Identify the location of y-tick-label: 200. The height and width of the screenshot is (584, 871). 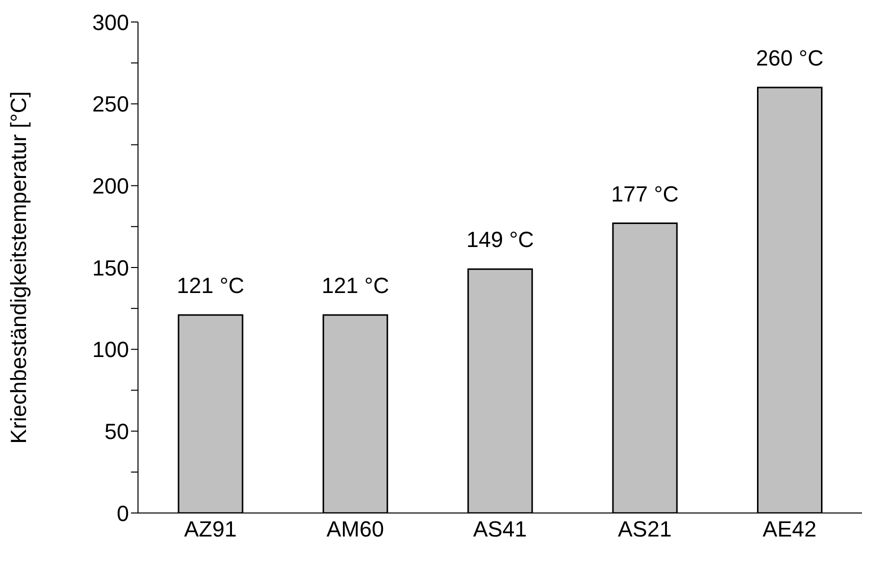
(110, 185).